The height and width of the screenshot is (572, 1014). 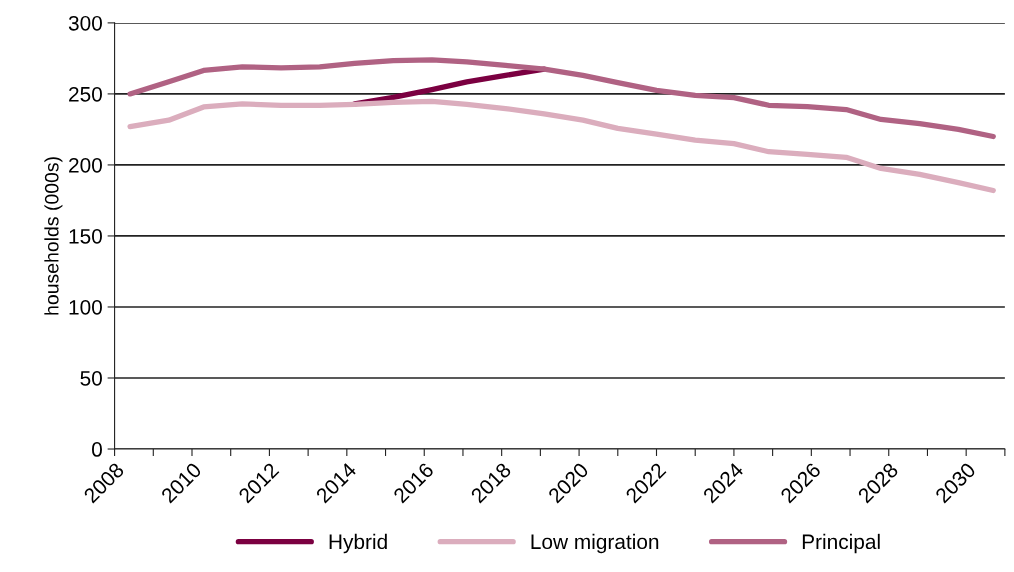 What do you see at coordinates (85, 94) in the screenshot?
I see `y-tick-label: 250` at bounding box center [85, 94].